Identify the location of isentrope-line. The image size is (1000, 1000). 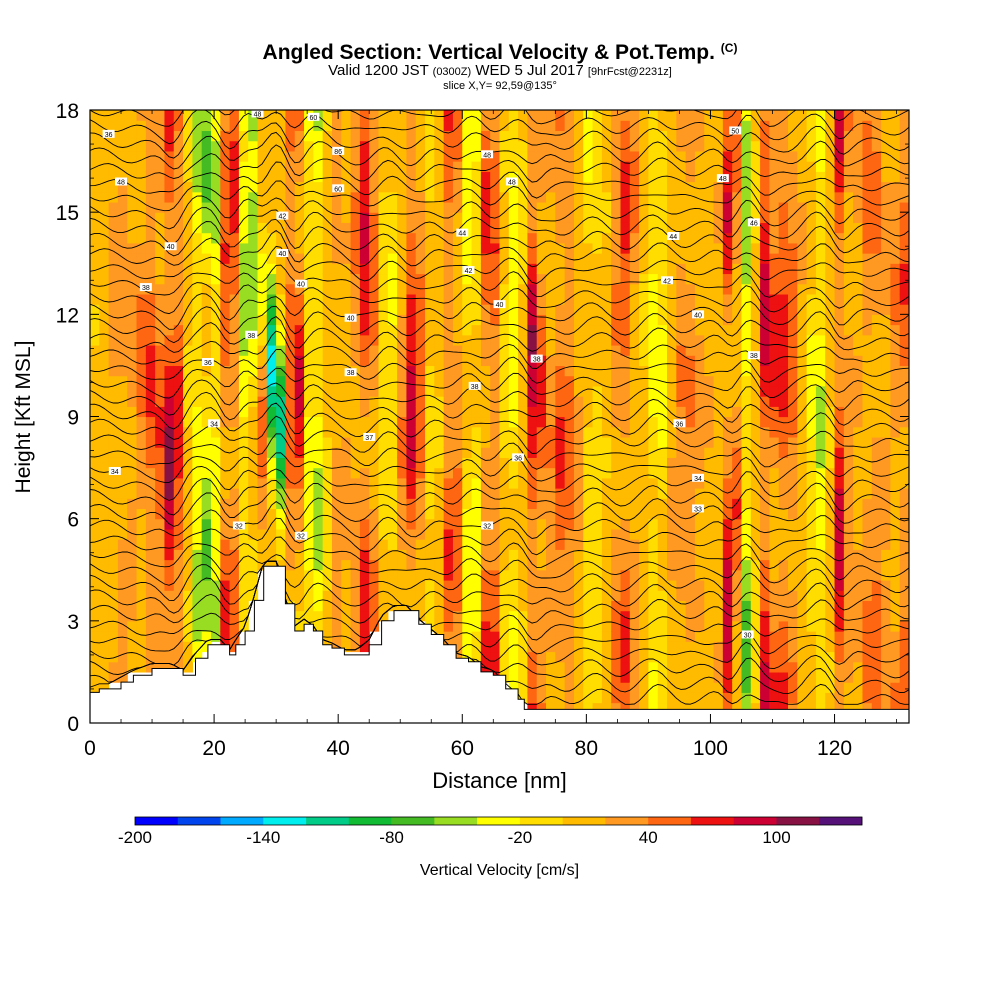
(499, 366).